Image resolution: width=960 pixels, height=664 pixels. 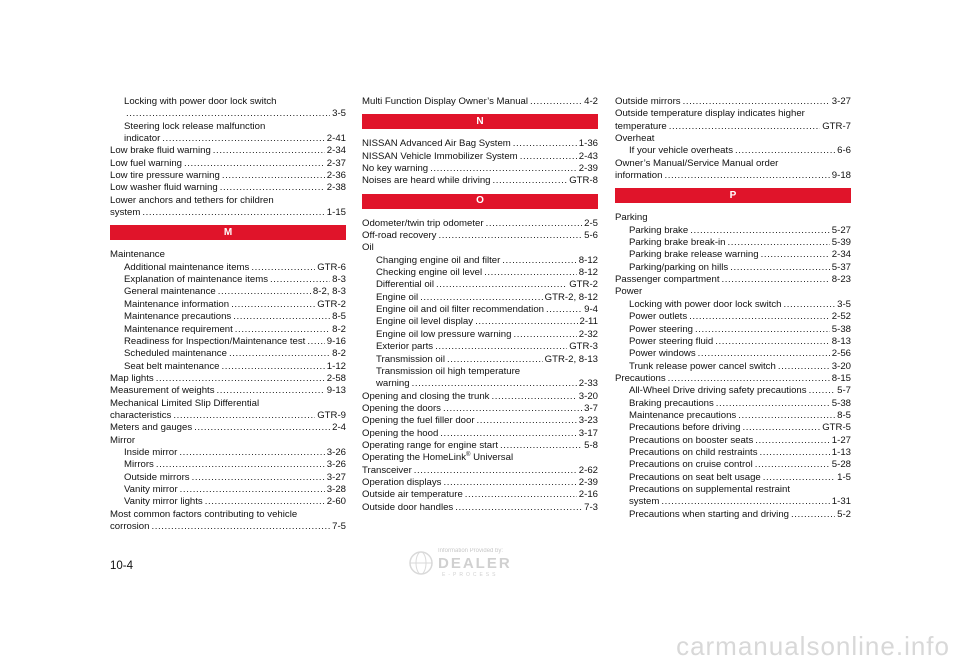 I want to click on entry-label: Low tire pressure warning, so click(x=165, y=176).